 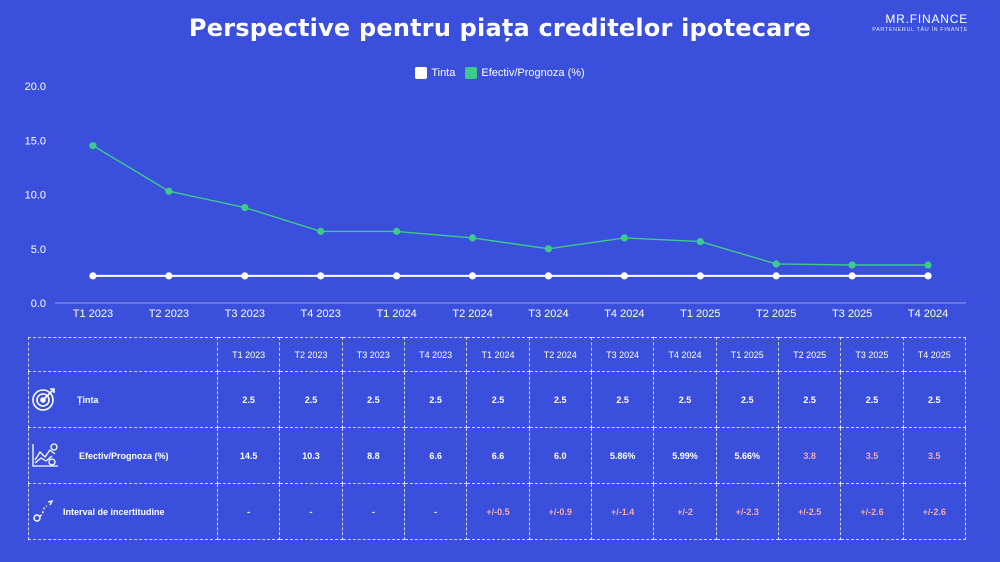 I want to click on row-header: Interval de incertitudine, so click(x=123, y=511).